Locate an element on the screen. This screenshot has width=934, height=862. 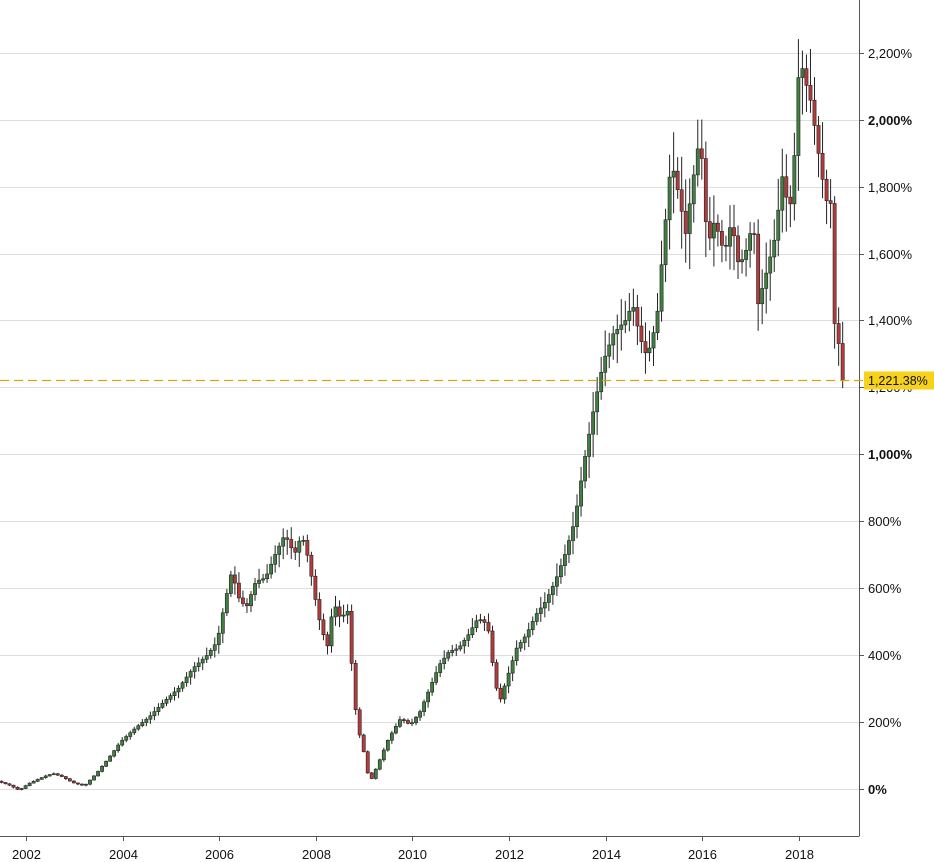
x-tick-label: 2014 is located at coordinates (606, 854).